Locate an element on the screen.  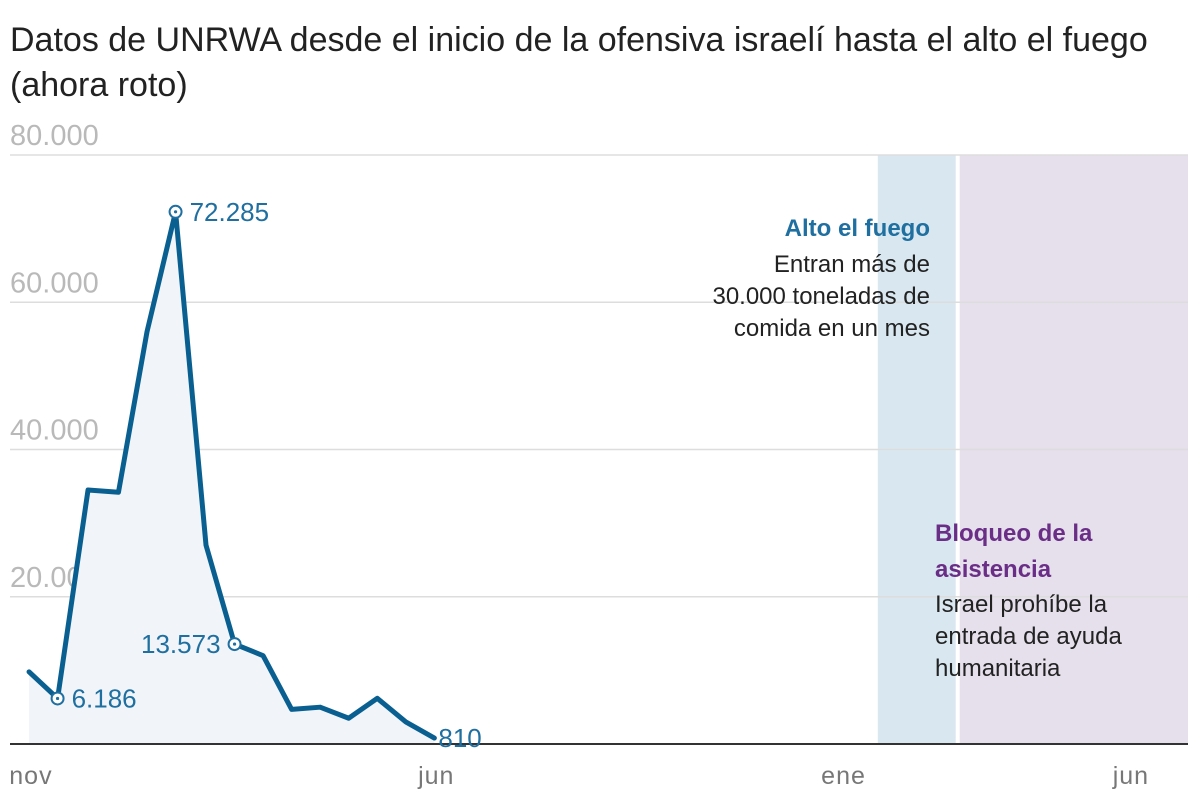
x-tick-year: 2023 is located at coordinates (31, 799).